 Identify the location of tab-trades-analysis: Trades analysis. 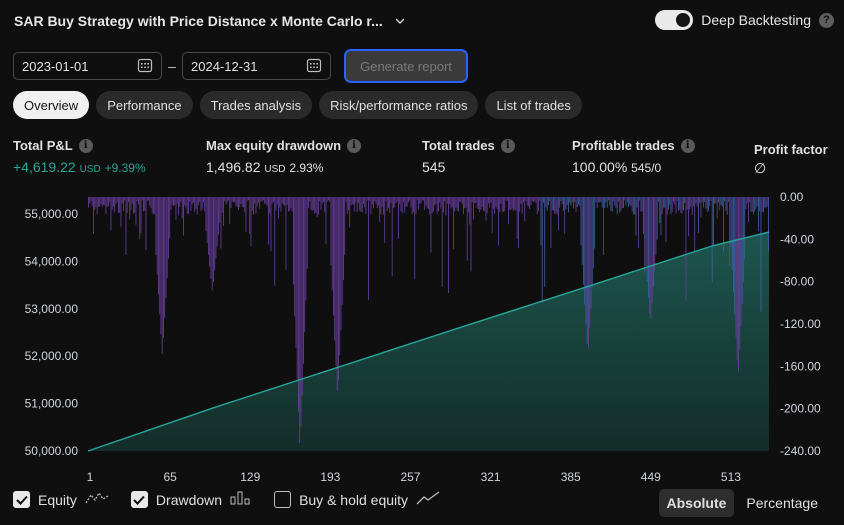
(256, 105).